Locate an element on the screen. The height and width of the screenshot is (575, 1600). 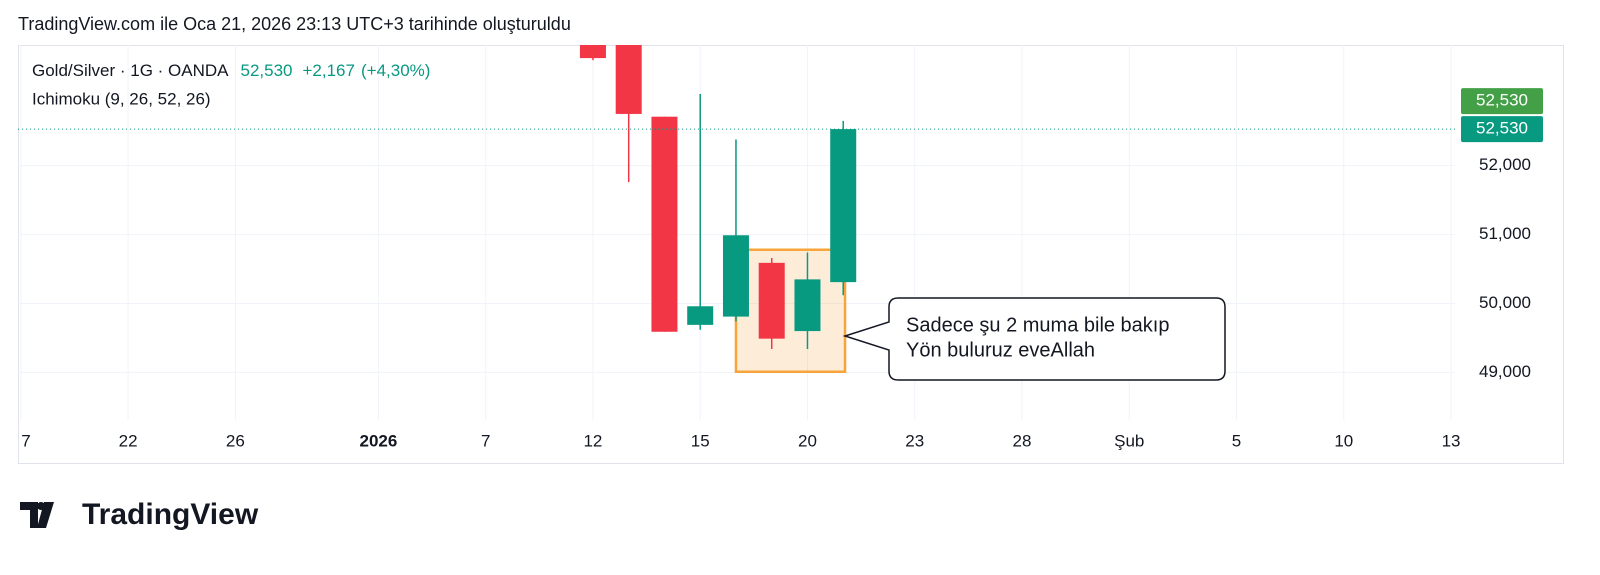
y-tick-label: 52,000 is located at coordinates (1505, 164).